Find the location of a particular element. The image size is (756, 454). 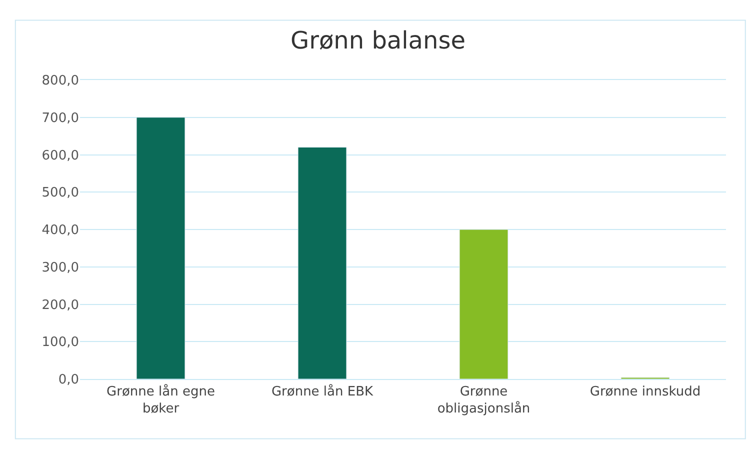

chart-title: Grønn balanse is located at coordinates (378, 40).